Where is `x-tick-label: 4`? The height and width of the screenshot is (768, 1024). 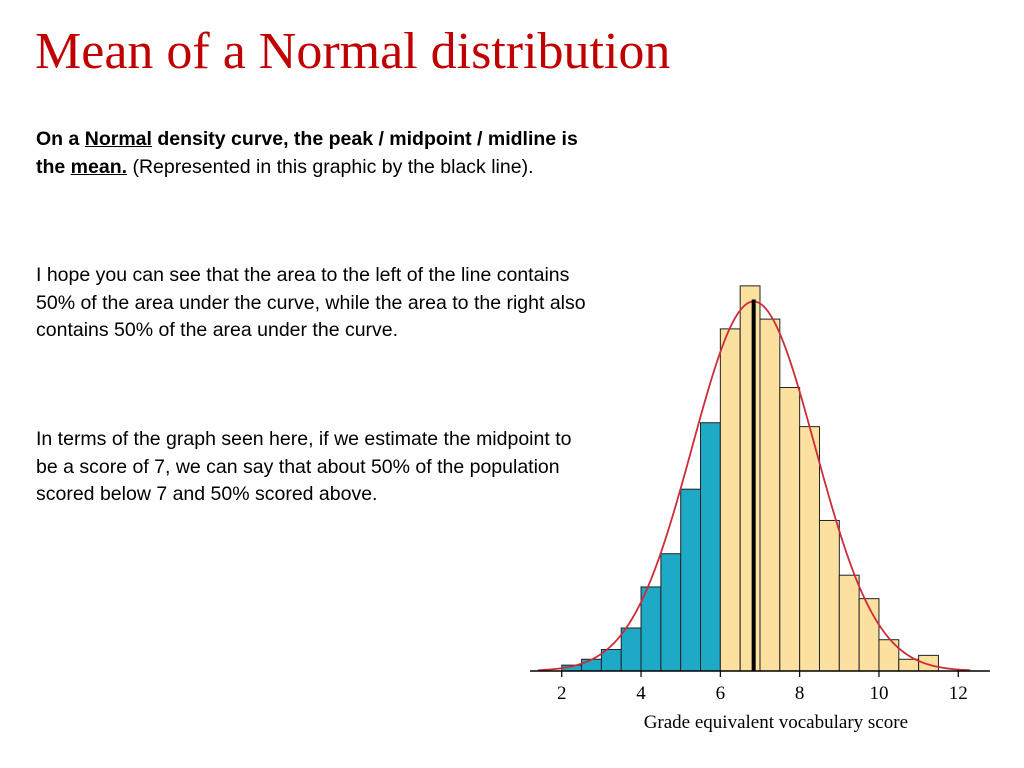 x-tick-label: 4 is located at coordinates (641, 693).